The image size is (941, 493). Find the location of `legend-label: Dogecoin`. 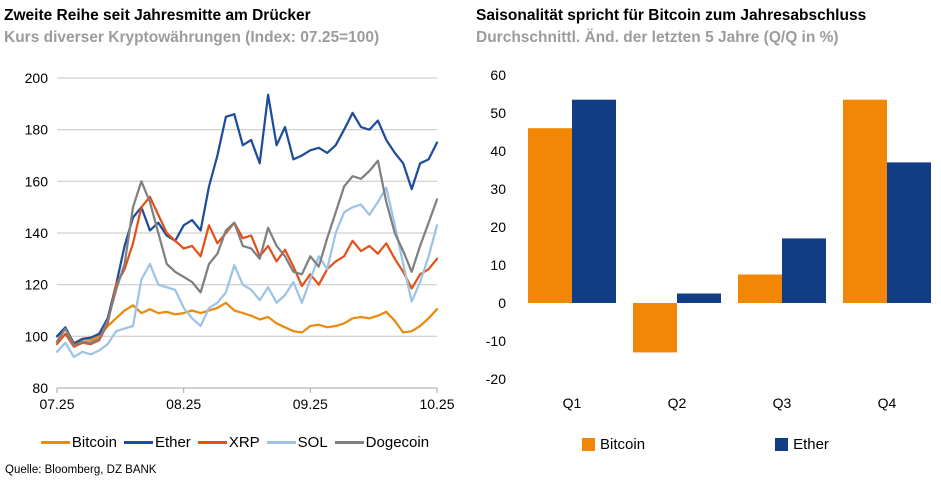

legend-label: Dogecoin is located at coordinates (397, 442).